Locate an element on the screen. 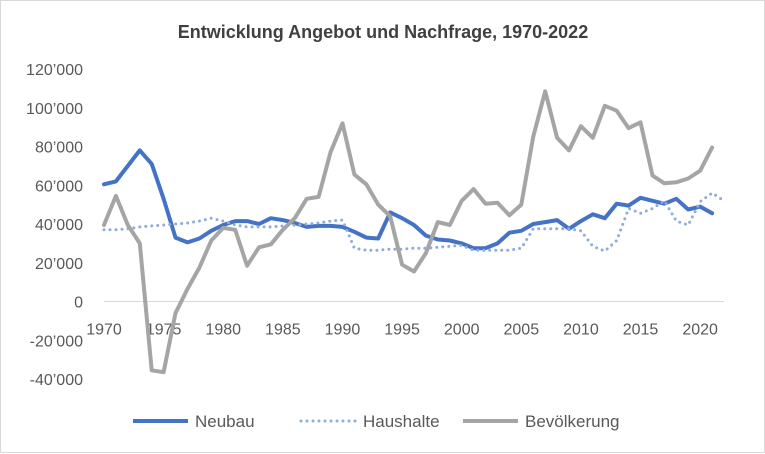 Image resolution: width=765 pixels, height=454 pixels. y-tick-label: 60’000 is located at coordinates (59, 186).